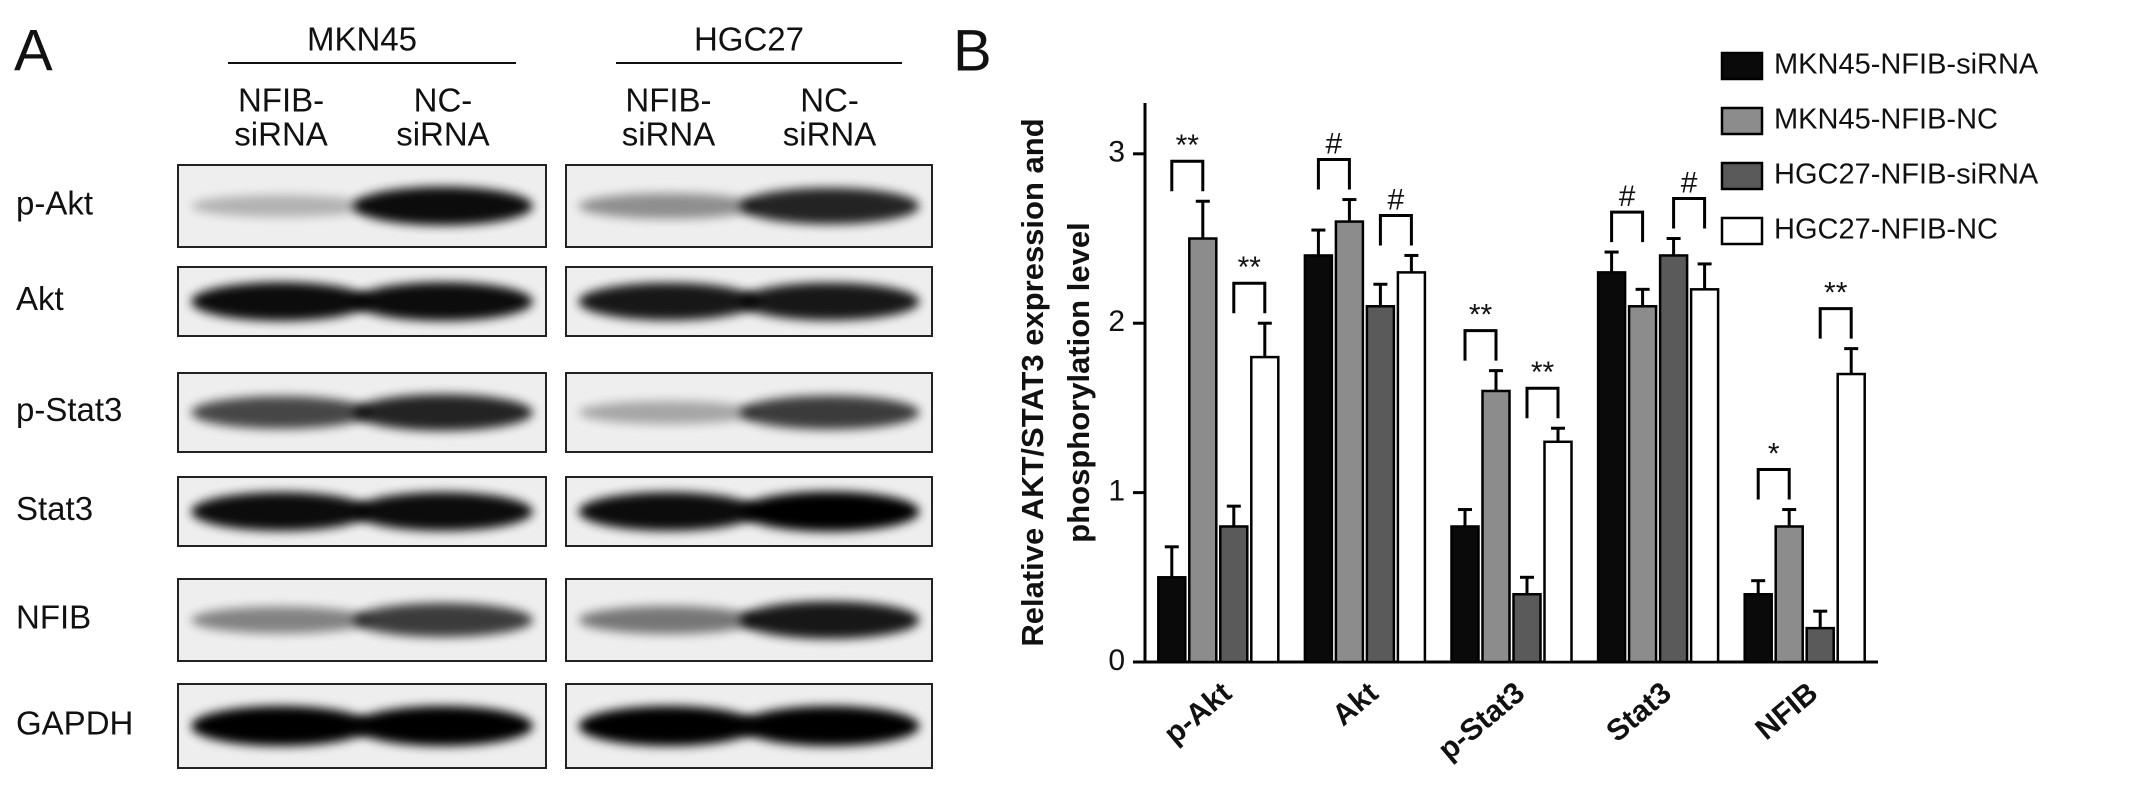 The image size is (2150, 810). Describe the element at coordinates (1906, 65) in the screenshot. I see `legend-label: MKN45-NFIB-siRNA` at that location.